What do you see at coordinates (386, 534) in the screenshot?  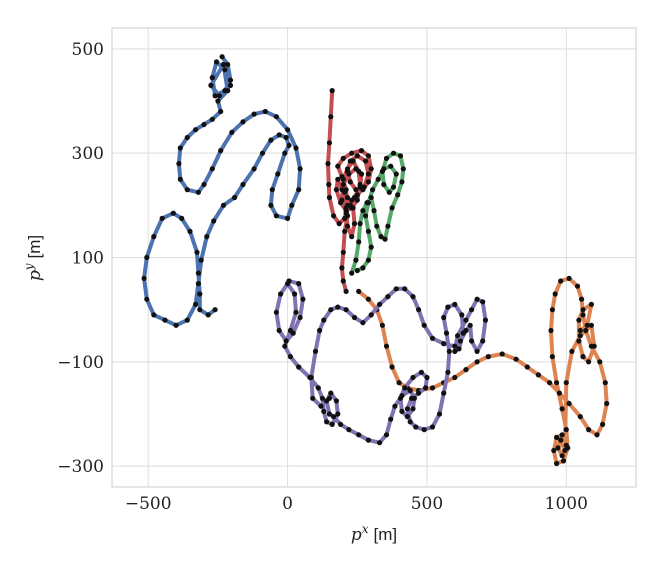 I see `x-axis-unit: [m]` at bounding box center [386, 534].